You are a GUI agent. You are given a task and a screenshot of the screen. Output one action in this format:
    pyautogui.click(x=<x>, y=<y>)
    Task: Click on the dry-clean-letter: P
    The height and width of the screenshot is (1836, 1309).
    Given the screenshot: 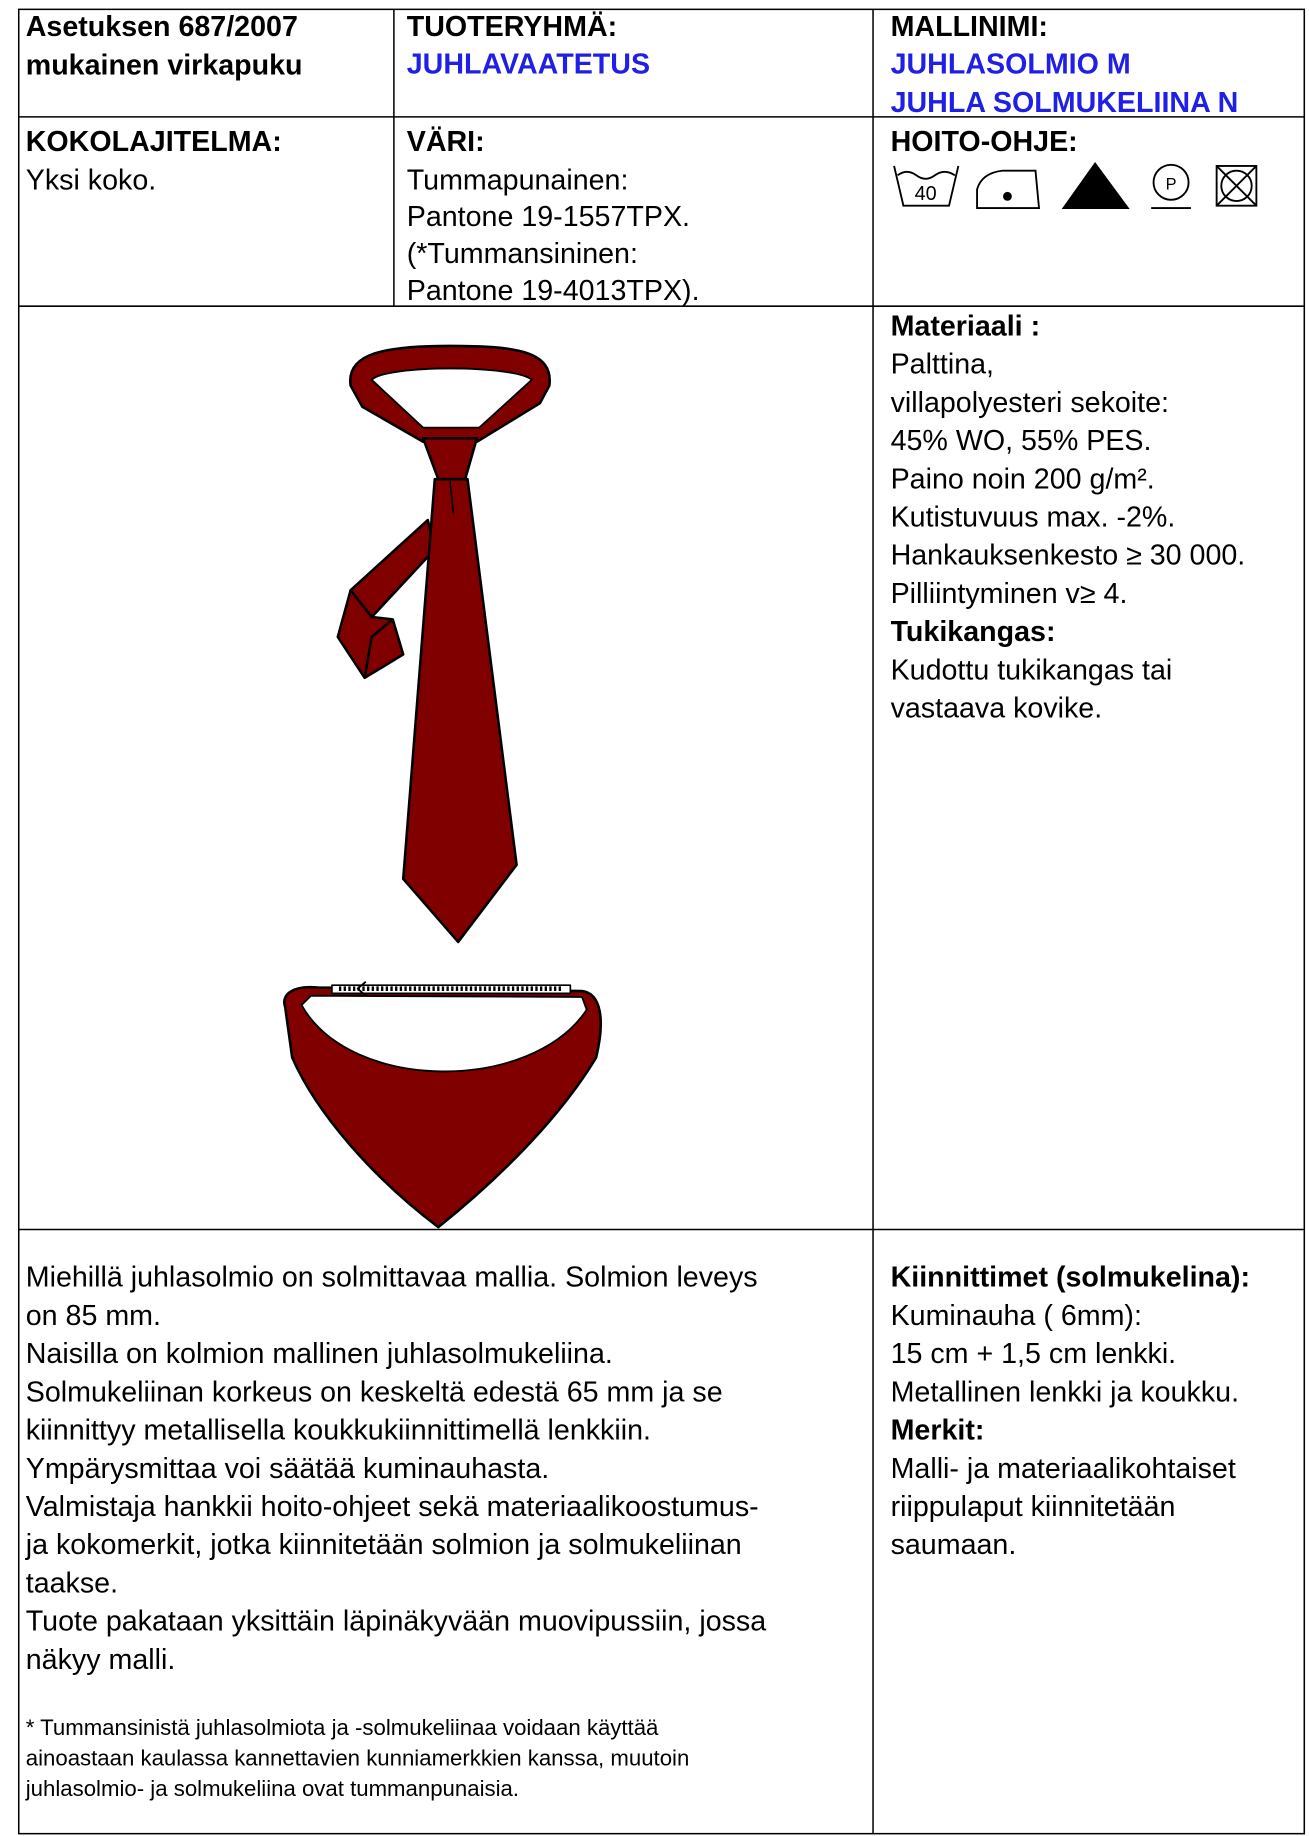 What is the action you would take?
    pyautogui.click(x=1171, y=184)
    